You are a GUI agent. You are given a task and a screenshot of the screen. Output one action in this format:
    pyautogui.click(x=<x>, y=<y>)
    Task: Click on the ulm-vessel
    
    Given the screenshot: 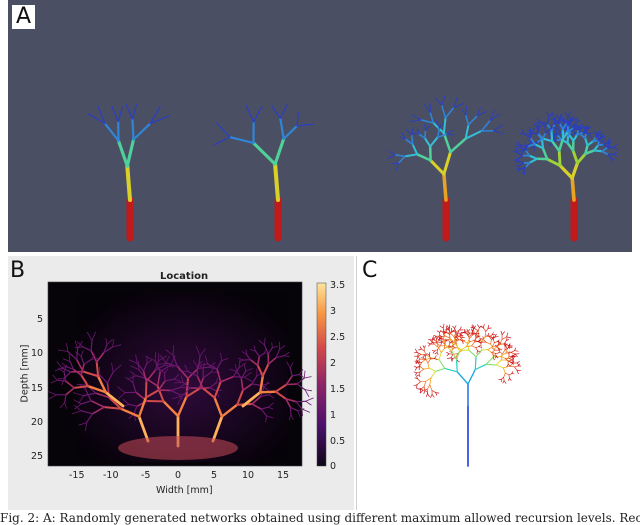 What is the action you would take?
    pyautogui.click(x=97, y=369)
    